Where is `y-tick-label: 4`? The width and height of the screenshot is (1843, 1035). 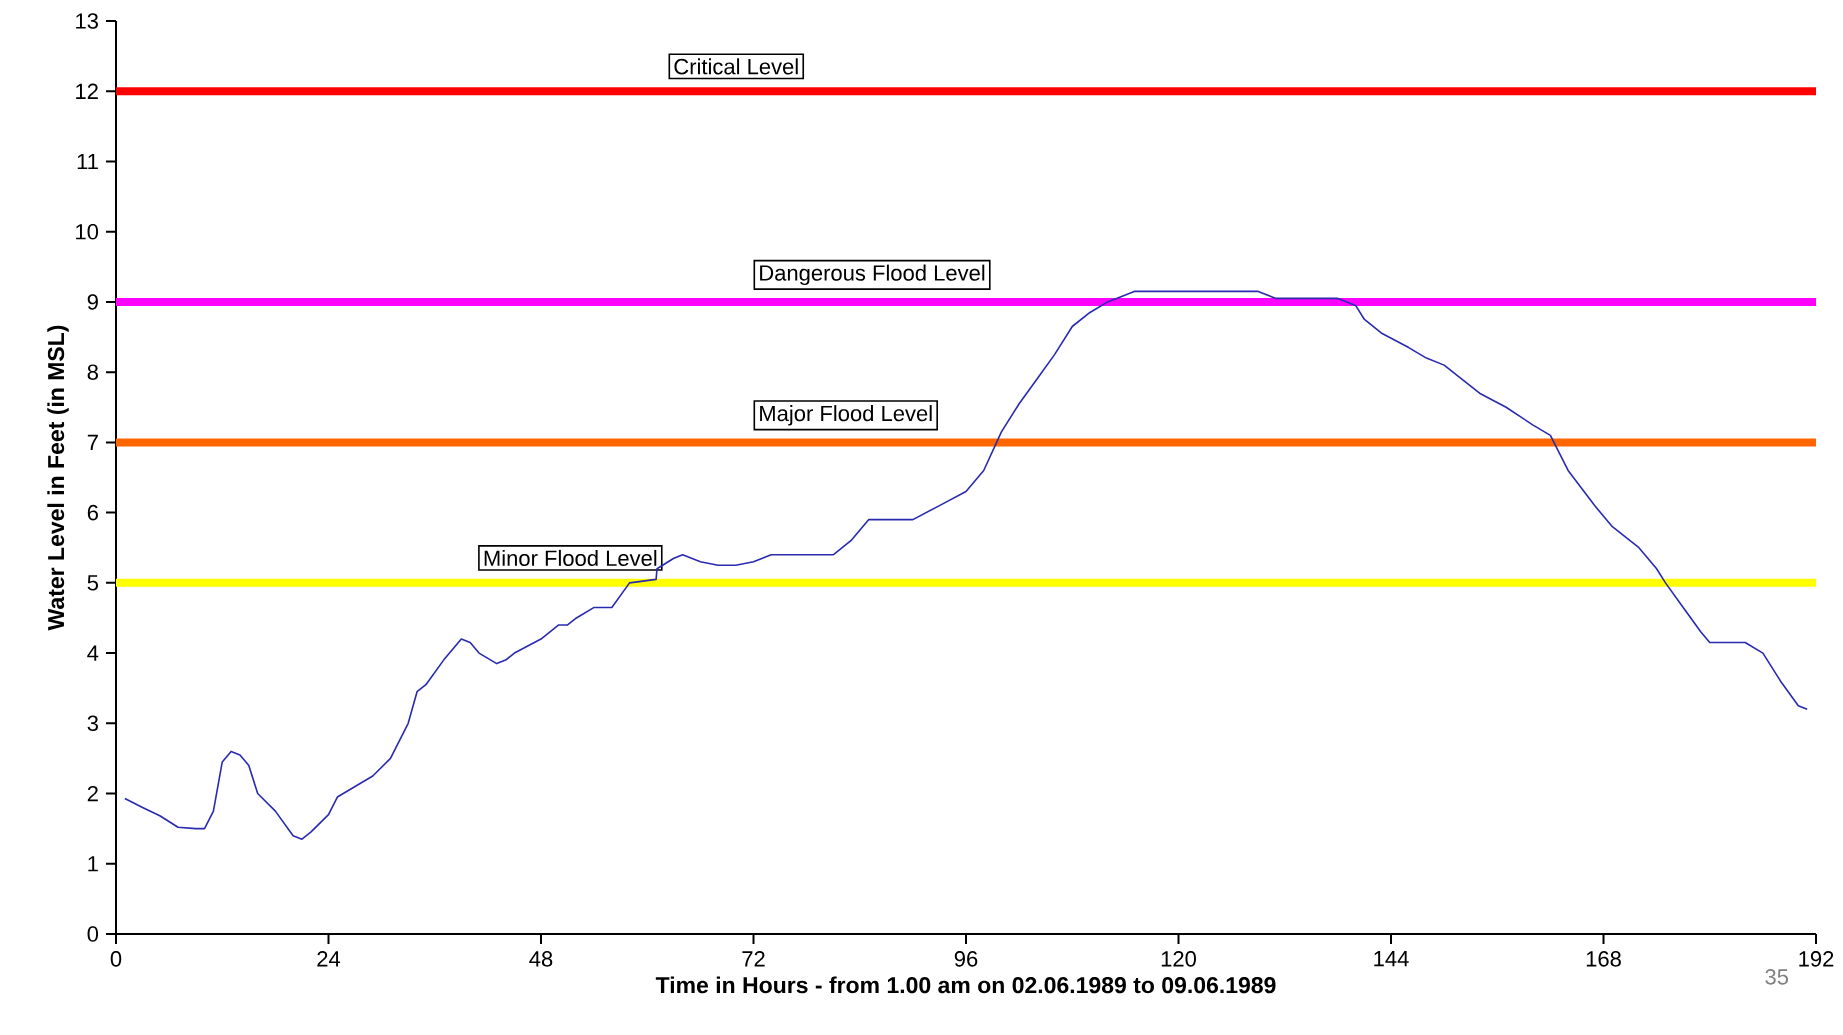 y-tick-label: 4 is located at coordinates (93, 653).